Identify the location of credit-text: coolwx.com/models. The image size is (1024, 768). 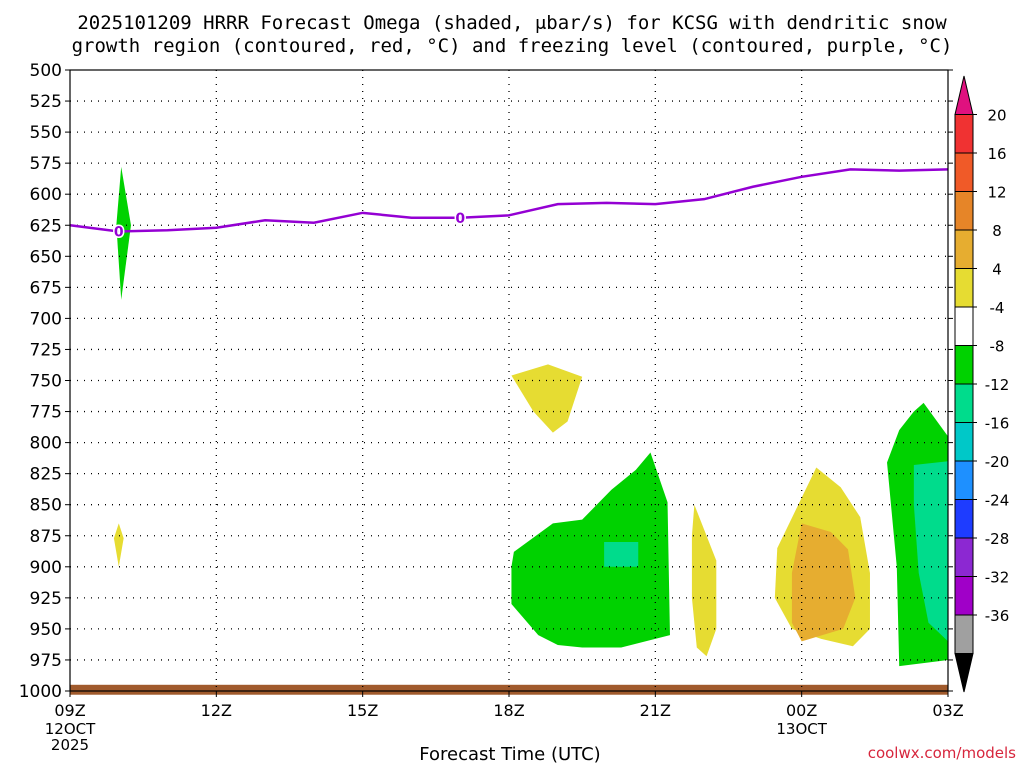
(941, 753).